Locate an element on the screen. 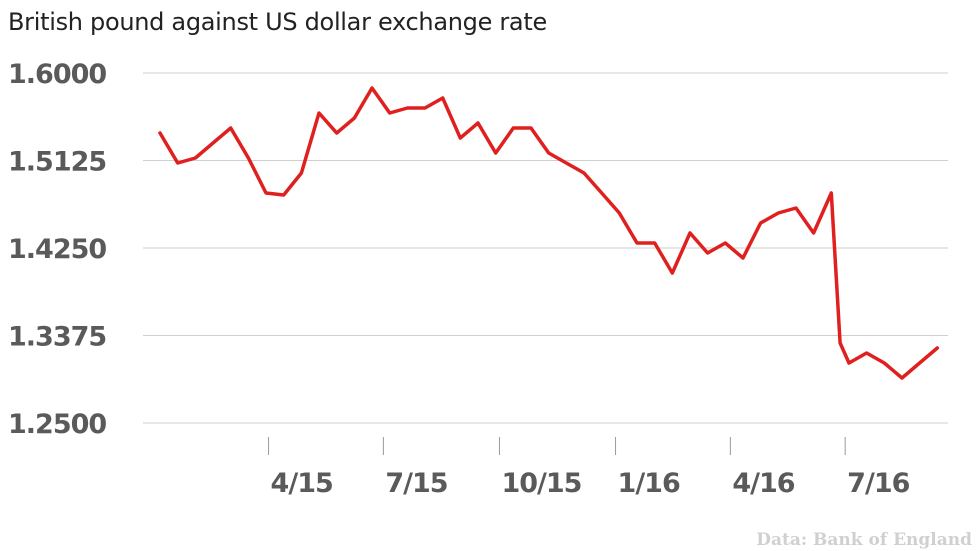 The width and height of the screenshot is (980, 551). y-tick-label: 1.3375 is located at coordinates (57, 337).